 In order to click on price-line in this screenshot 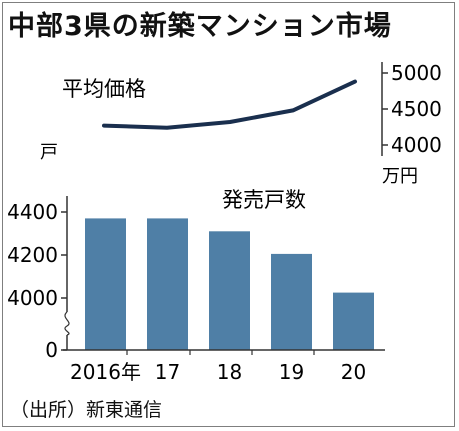, I will do `click(229, 104)`.